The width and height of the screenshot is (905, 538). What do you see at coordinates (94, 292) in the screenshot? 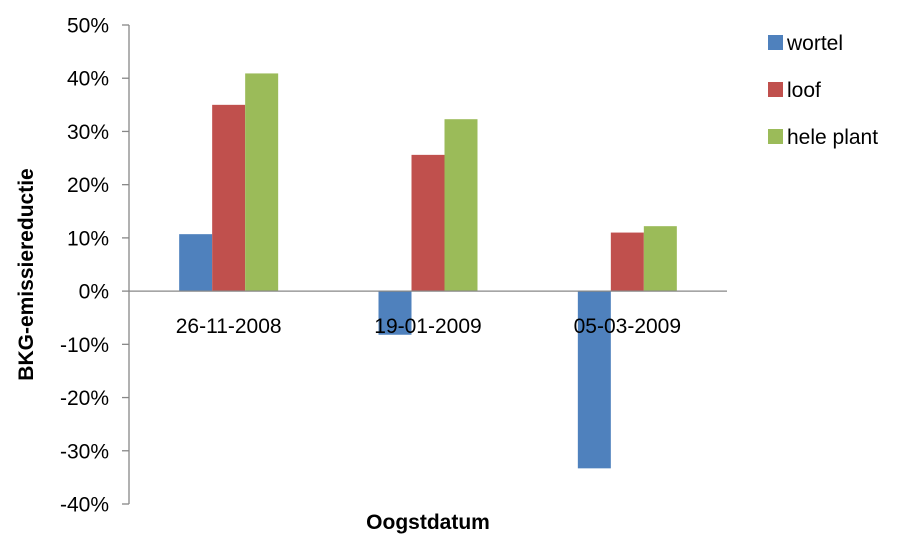
I see `y-tick-label: 0%` at bounding box center [94, 292].